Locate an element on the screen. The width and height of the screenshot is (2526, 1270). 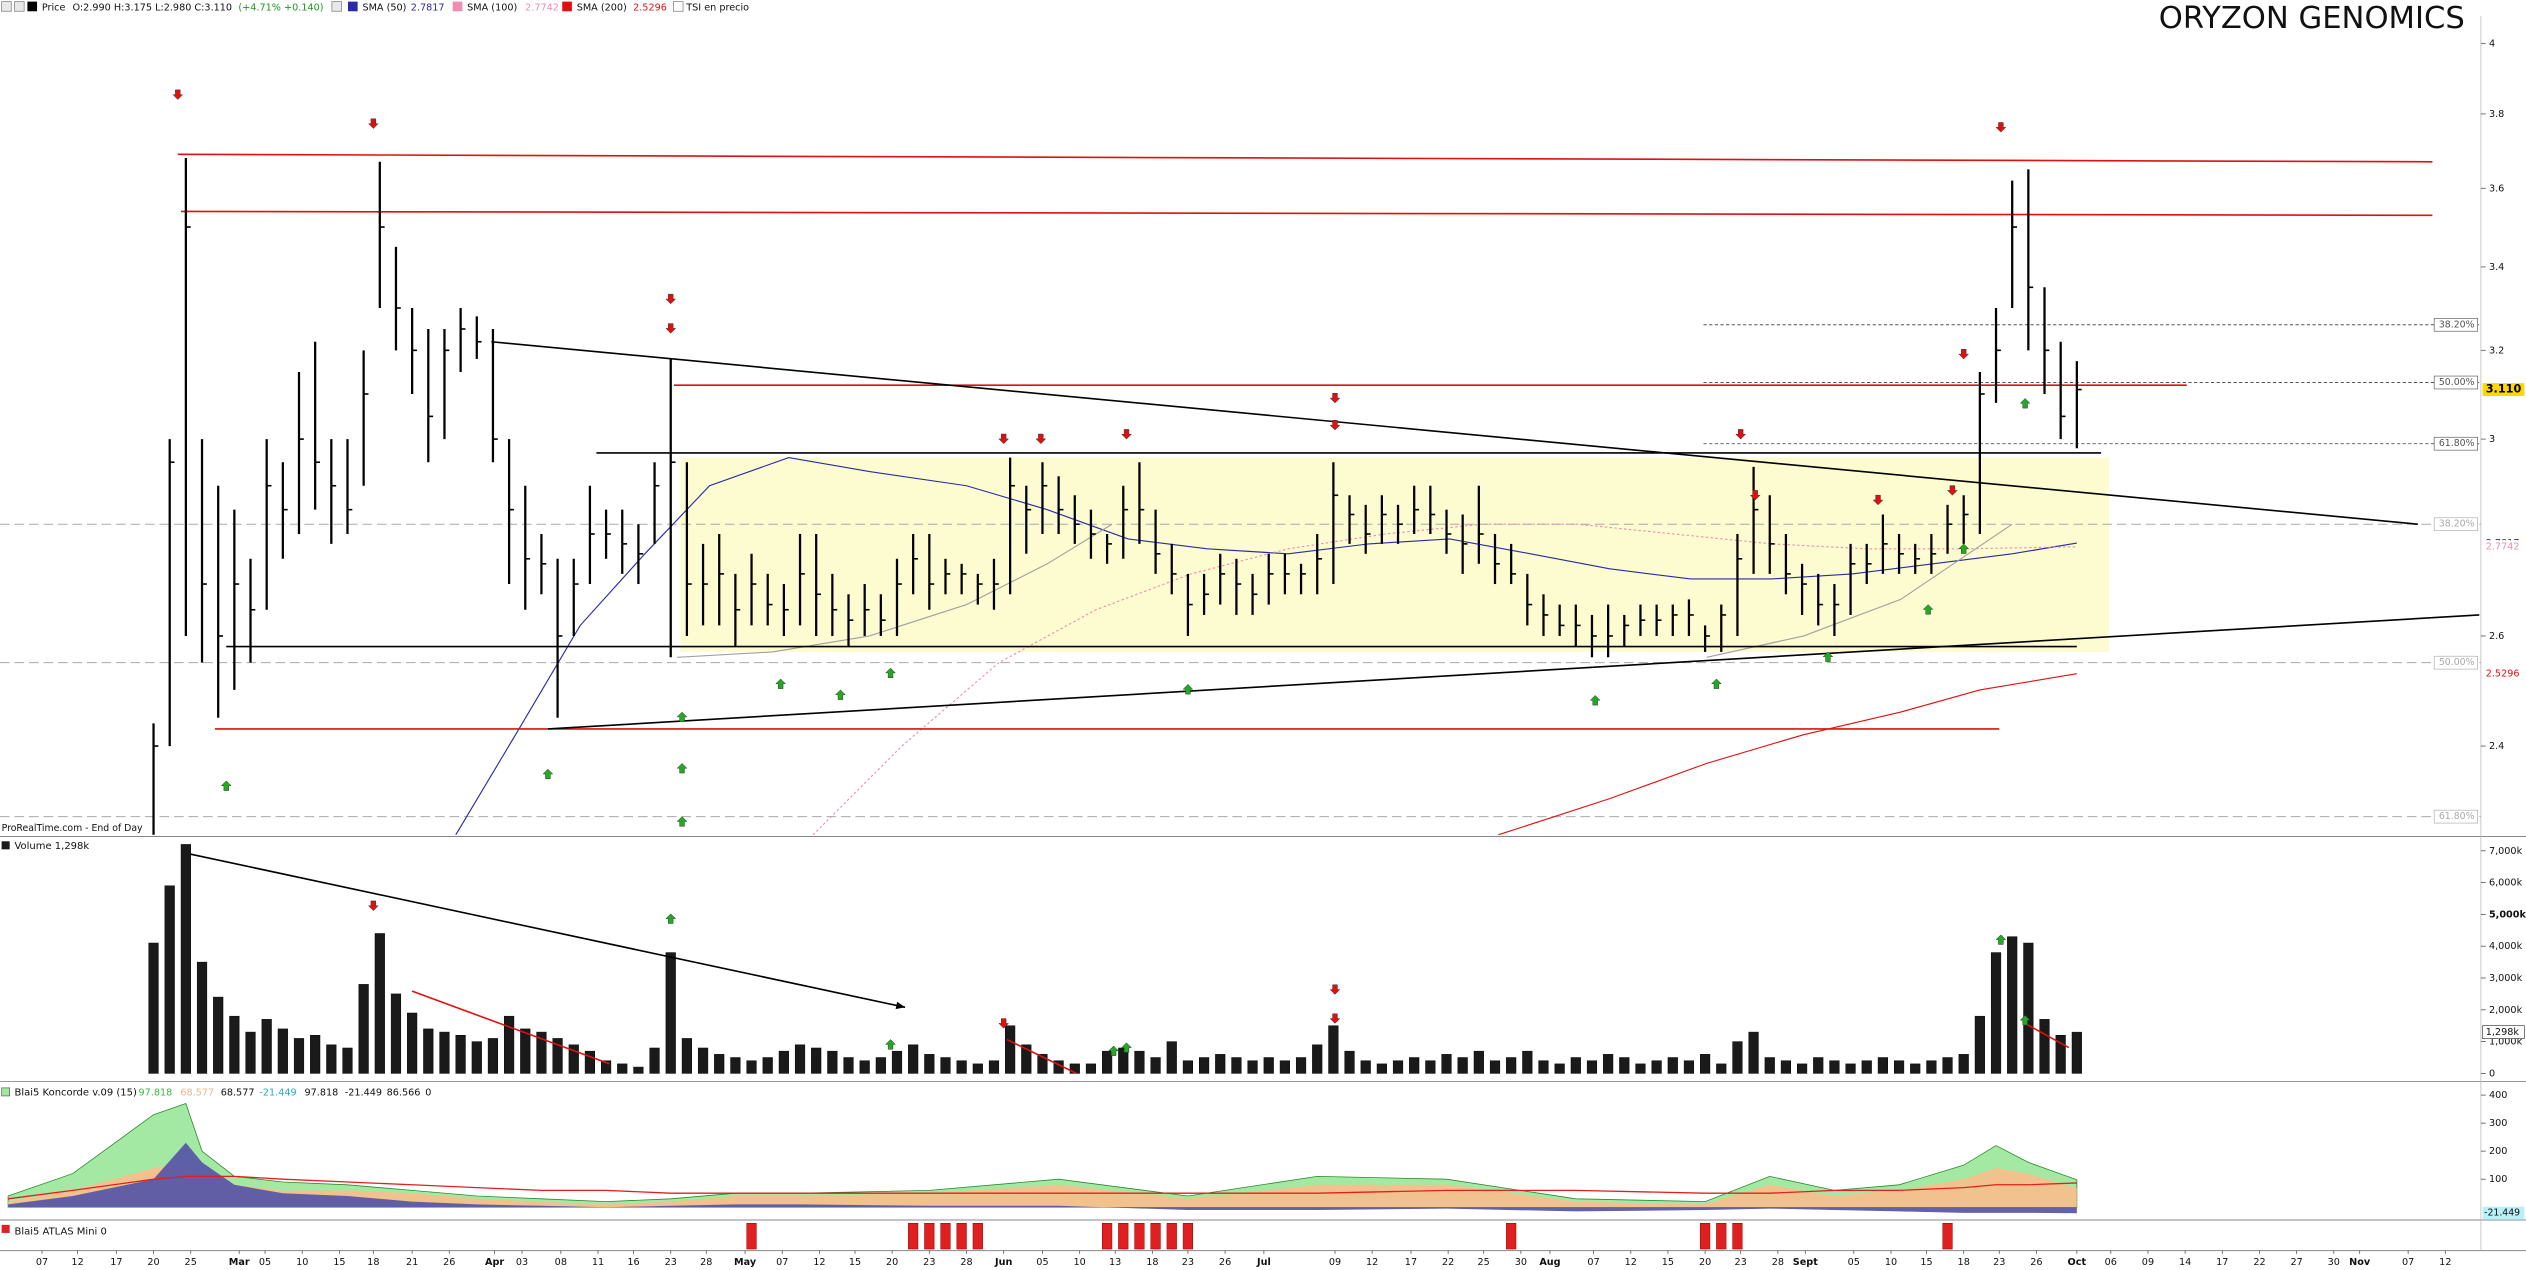
x-tick-label: 05 is located at coordinates (1042, 1262).